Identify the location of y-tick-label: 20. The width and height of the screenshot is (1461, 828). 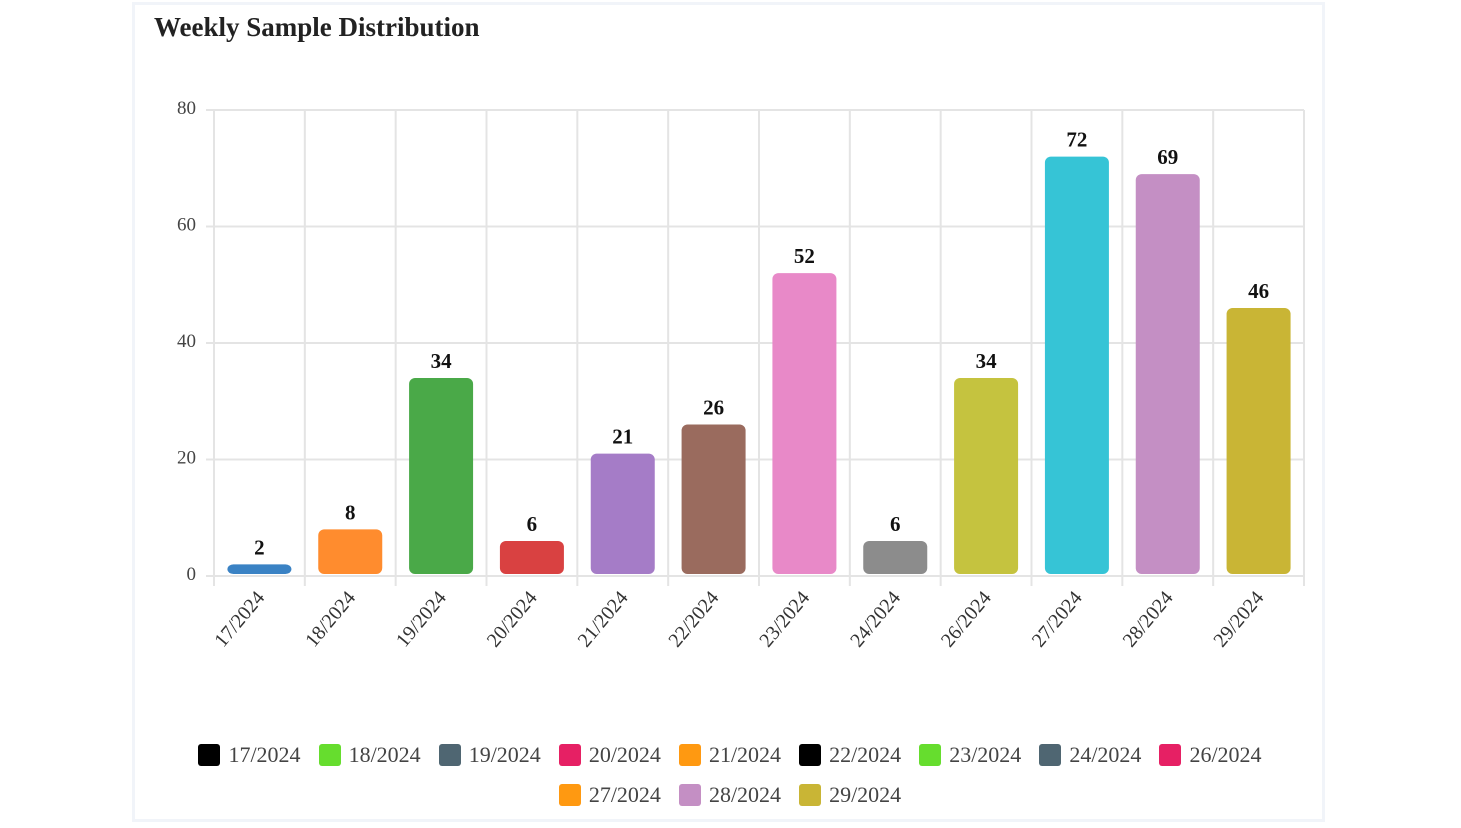
(186, 458).